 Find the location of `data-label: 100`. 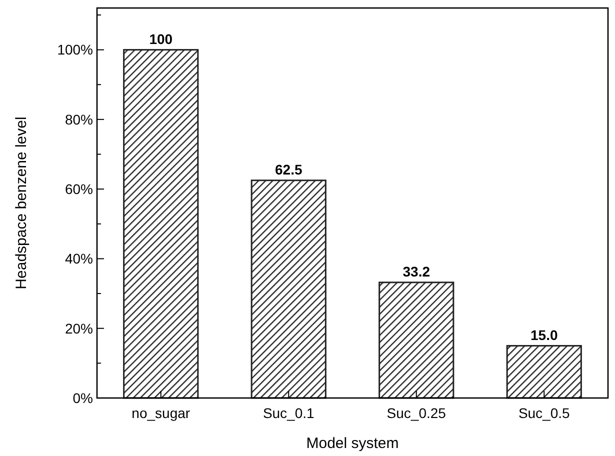

data-label: 100 is located at coordinates (161, 38).